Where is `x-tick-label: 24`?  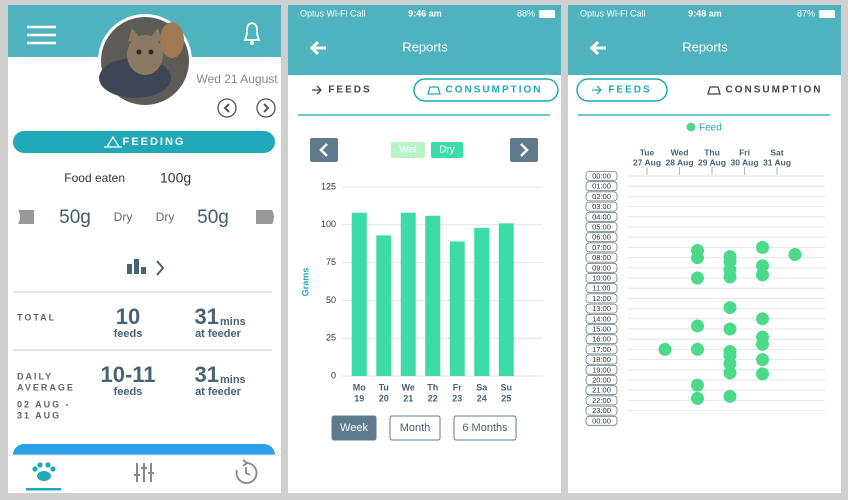 x-tick-label: 24 is located at coordinates (482, 398).